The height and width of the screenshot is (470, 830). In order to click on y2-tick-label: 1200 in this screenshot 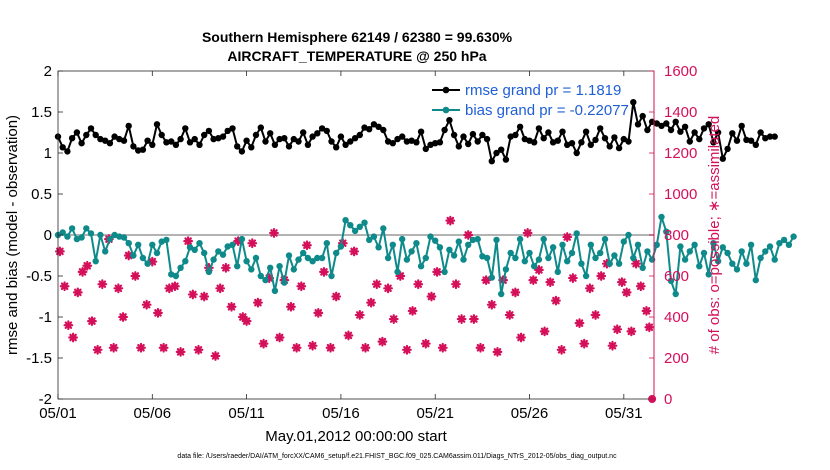, I will do `click(680, 153)`.